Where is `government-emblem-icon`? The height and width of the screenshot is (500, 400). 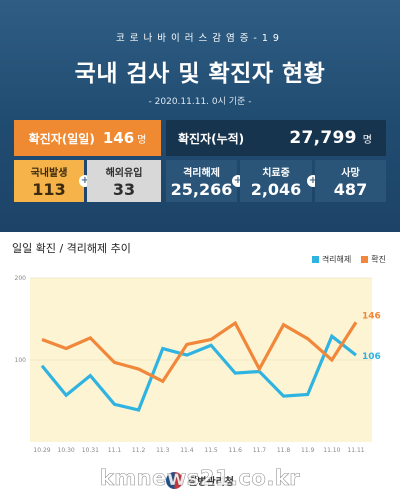 government-emblem-icon is located at coordinates (174, 480).